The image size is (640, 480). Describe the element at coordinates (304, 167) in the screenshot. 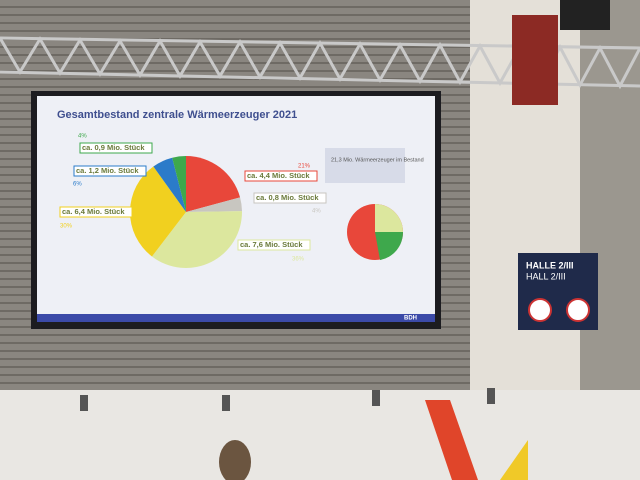

I see `slice-percent: 21%` at that location.